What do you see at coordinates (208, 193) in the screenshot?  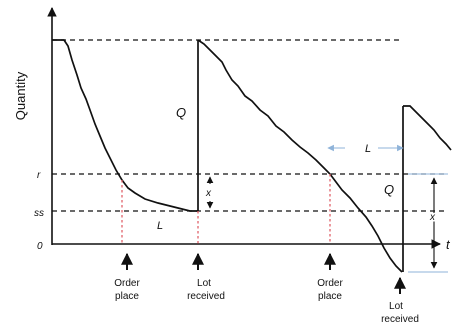 I see `x-label-first: x` at bounding box center [208, 193].